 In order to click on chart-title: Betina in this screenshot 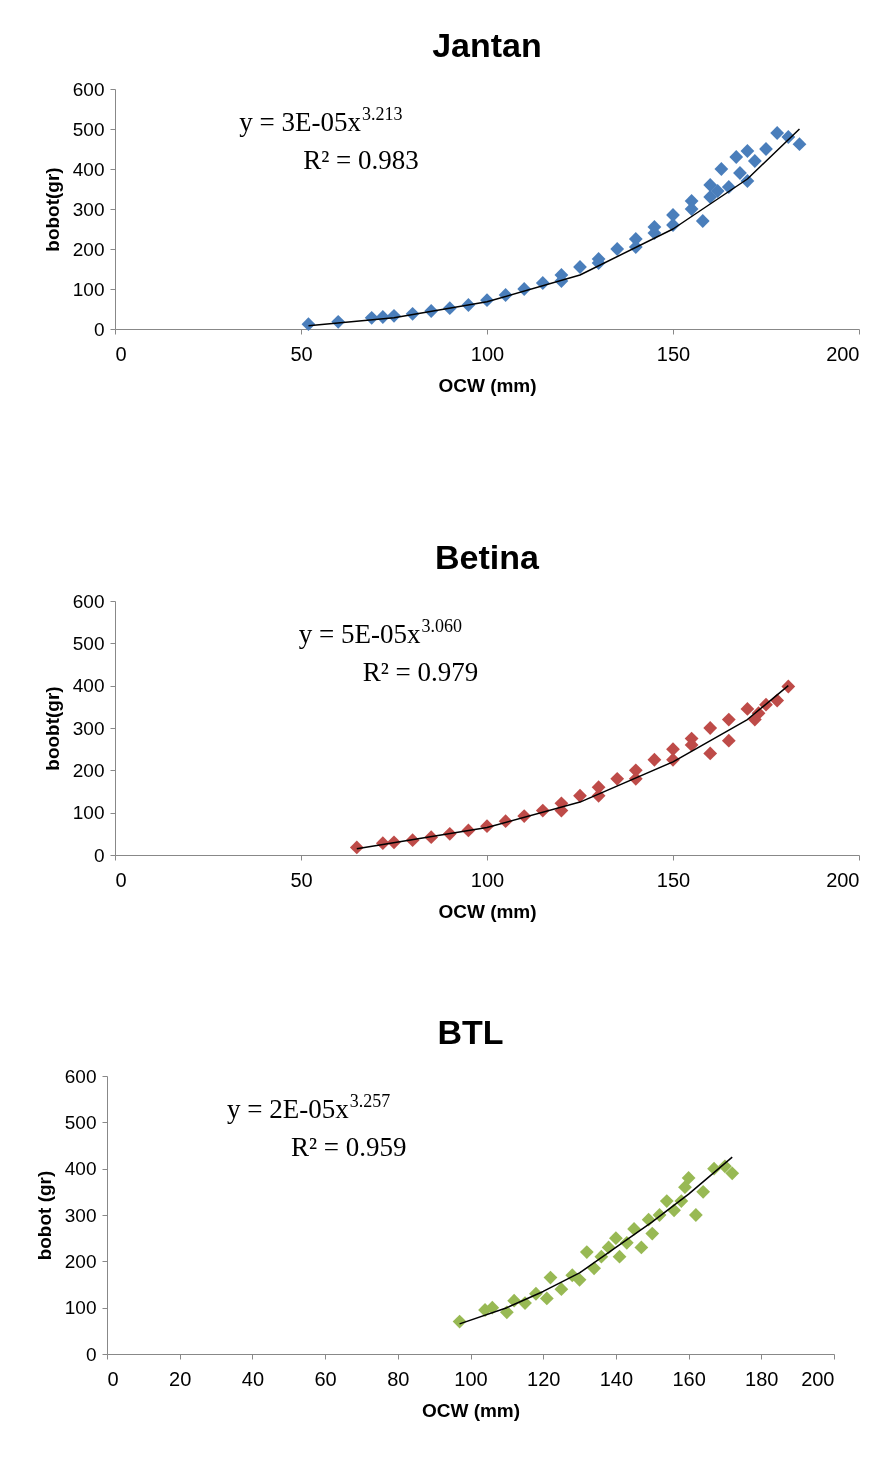, I will do `click(488, 557)`.